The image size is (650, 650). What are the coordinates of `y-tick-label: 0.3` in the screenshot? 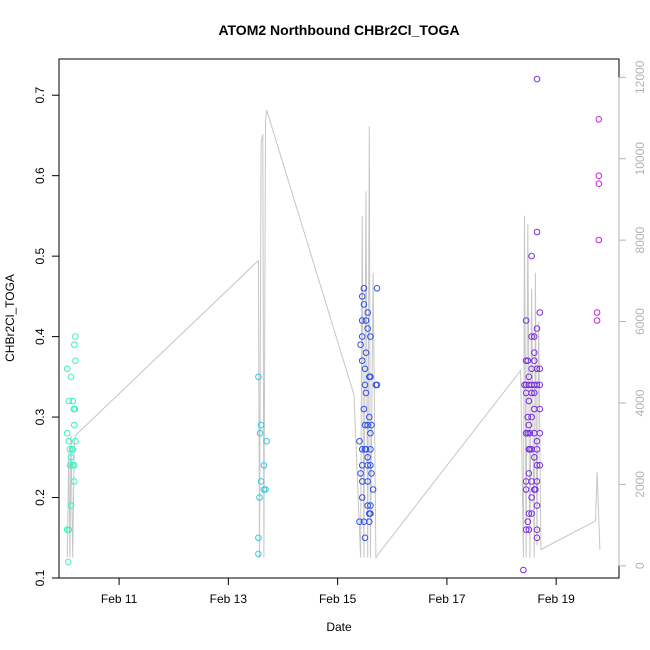 It's located at (40, 416).